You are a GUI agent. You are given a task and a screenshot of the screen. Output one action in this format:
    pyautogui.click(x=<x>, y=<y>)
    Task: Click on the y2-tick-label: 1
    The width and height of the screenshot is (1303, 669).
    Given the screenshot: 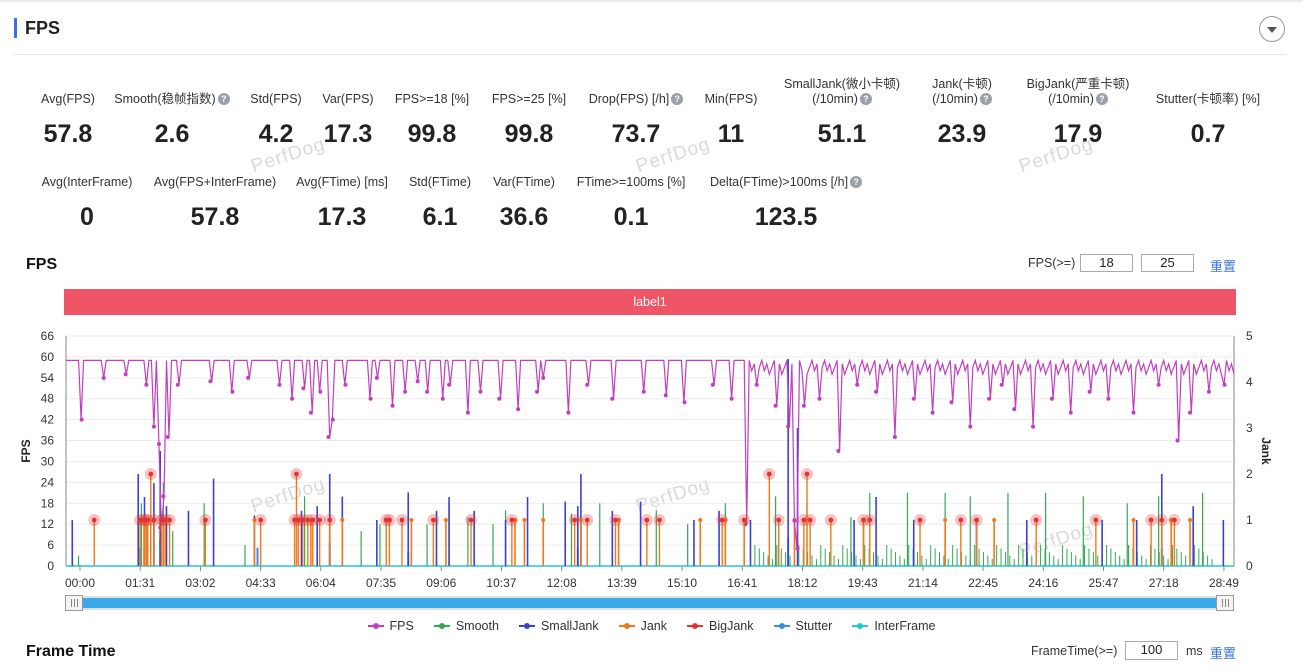 What is the action you would take?
    pyautogui.click(x=1249, y=520)
    